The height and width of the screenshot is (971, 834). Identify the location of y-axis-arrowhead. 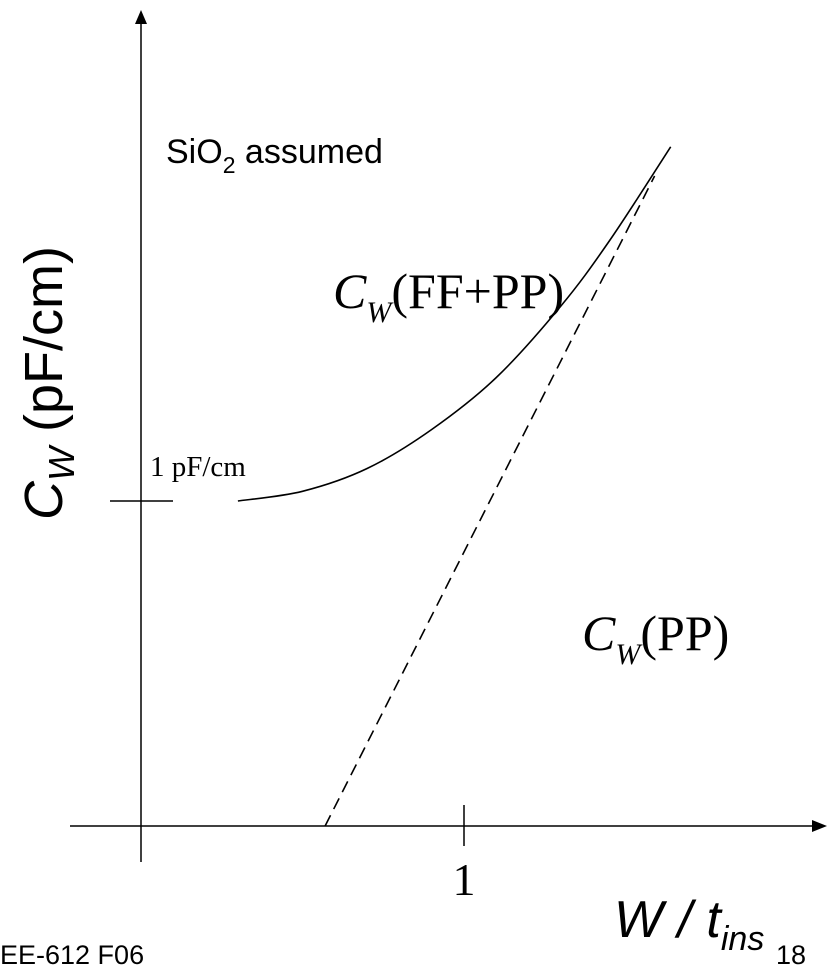
(141, 17).